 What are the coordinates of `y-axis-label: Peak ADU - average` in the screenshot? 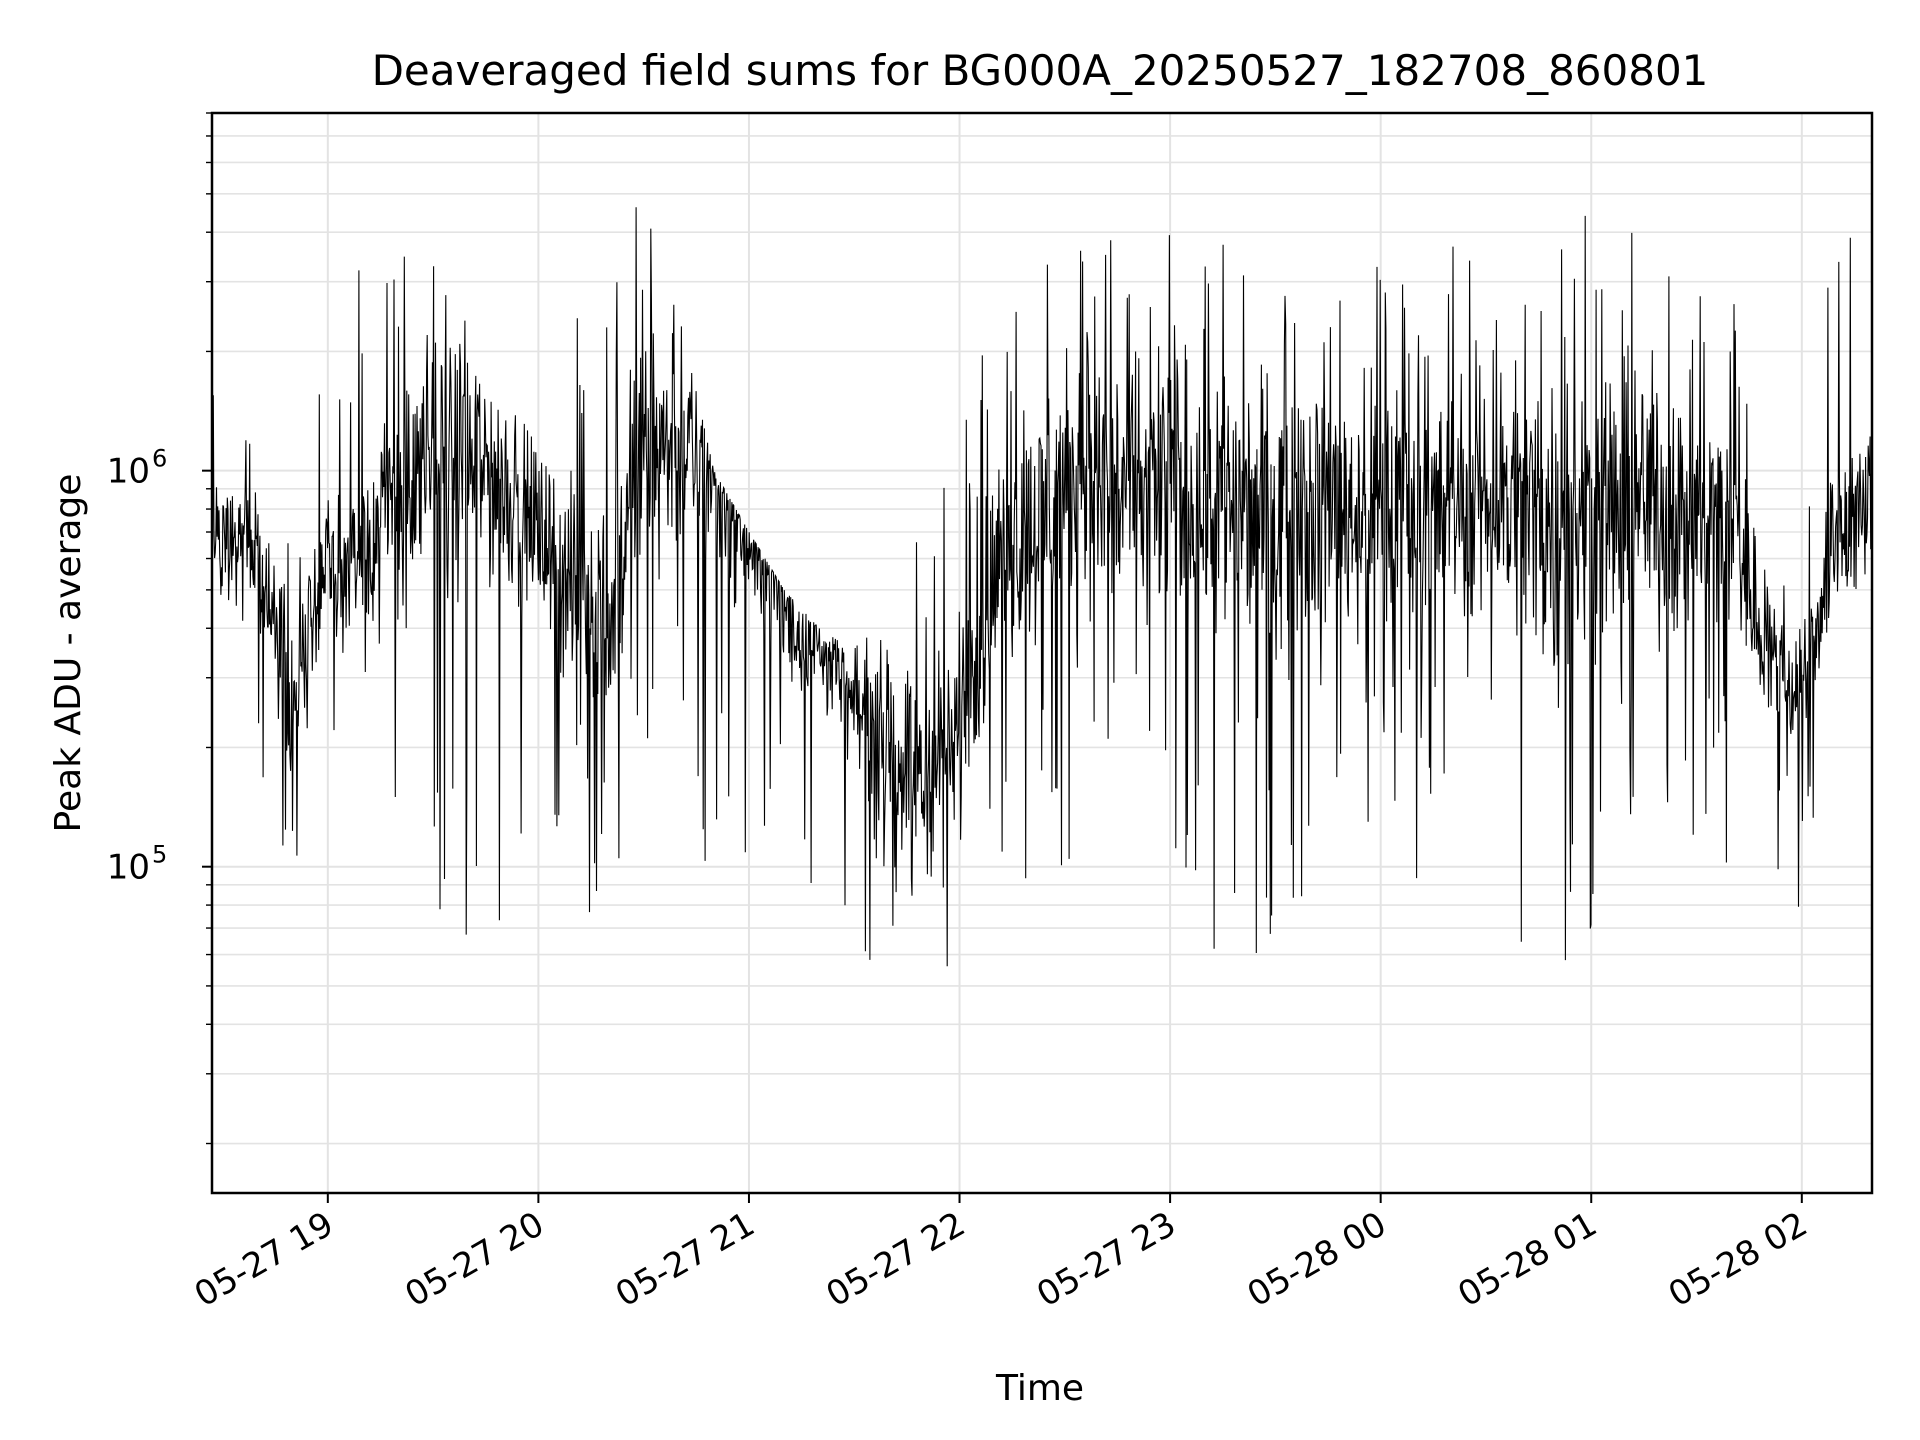 It's located at (68, 653).